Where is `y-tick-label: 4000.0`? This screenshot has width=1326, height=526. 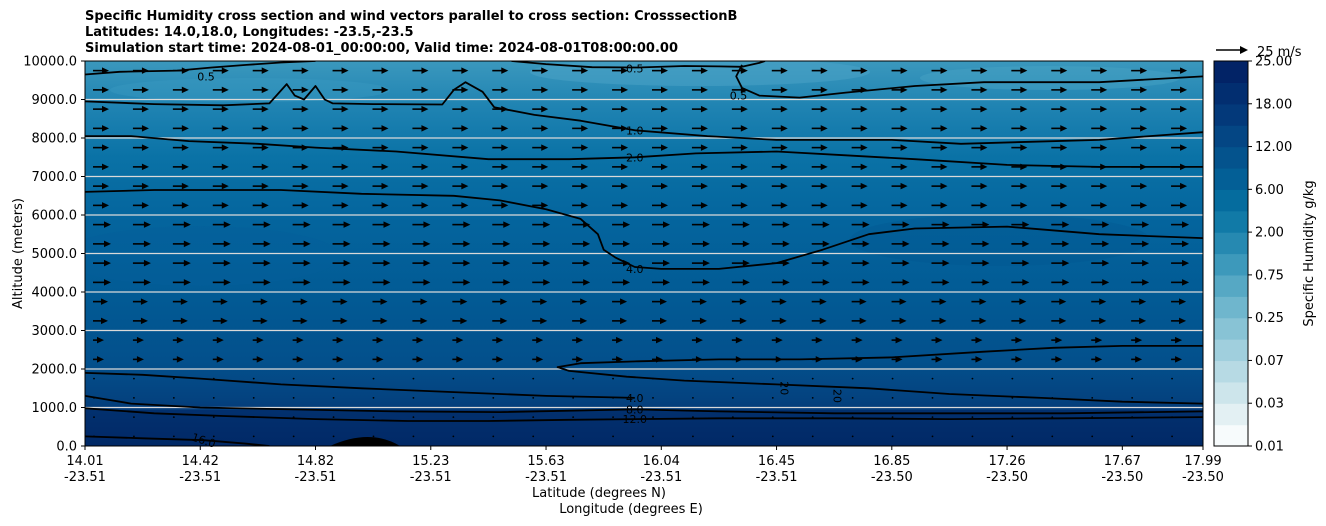
y-tick-label: 4000.0 is located at coordinates (55, 293).